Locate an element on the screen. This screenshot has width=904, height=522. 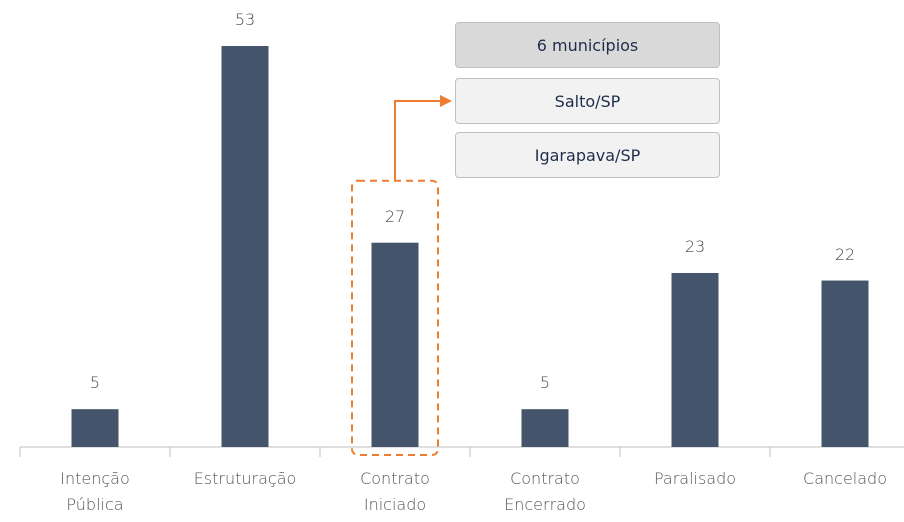
x-tick-label: Intenção Pública is located at coordinates (95, 491).